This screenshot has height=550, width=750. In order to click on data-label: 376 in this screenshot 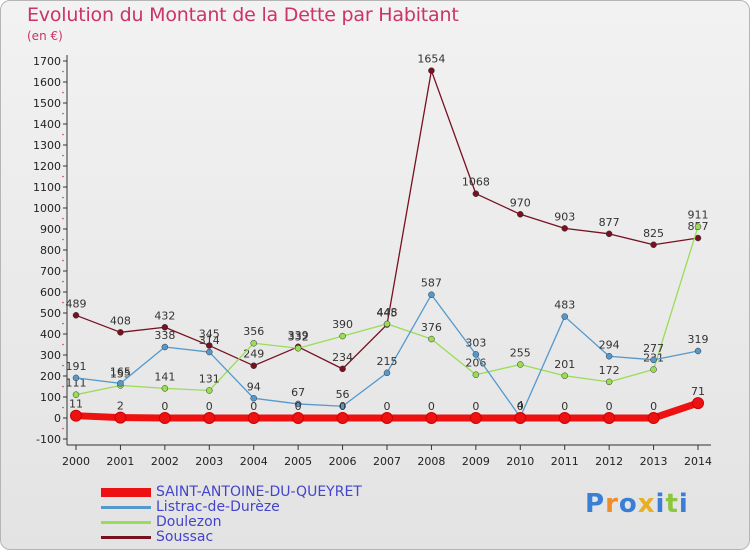, I will do `click(431, 327)`.